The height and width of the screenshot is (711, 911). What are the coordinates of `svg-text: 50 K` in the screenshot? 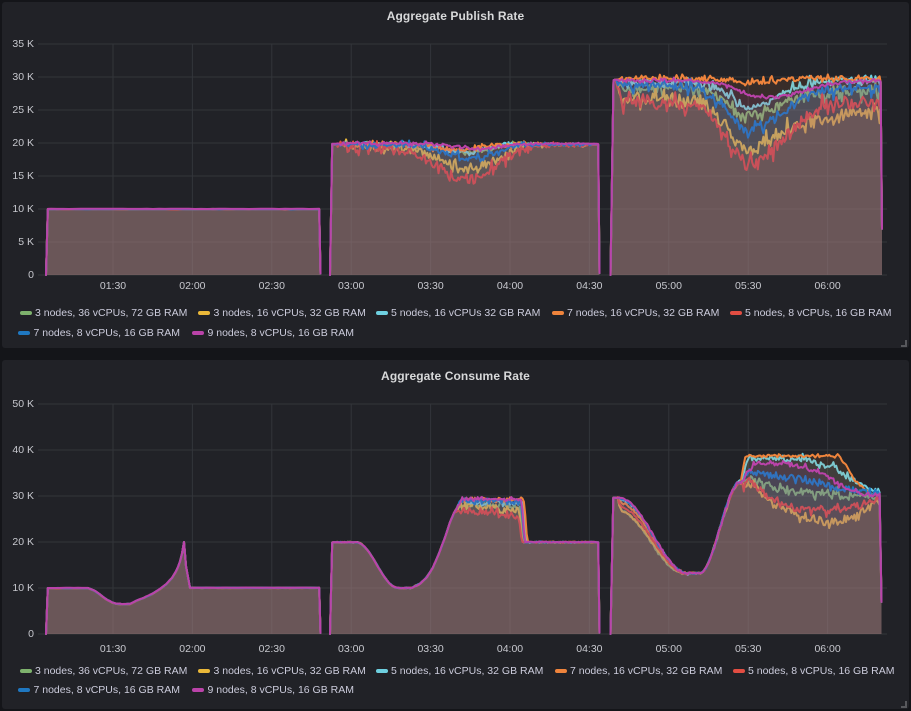 It's located at (23, 404).